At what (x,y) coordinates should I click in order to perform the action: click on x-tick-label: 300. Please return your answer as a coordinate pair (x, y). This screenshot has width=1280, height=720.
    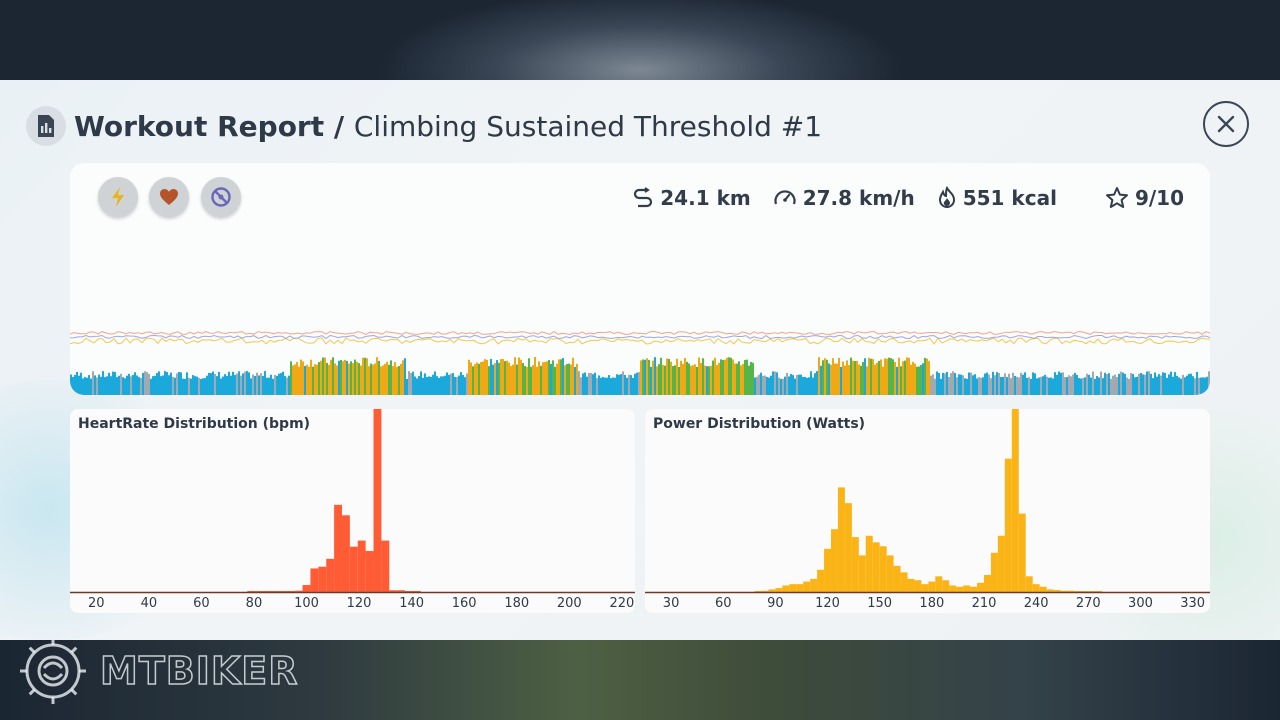
    Looking at the image, I should click on (1140, 603).